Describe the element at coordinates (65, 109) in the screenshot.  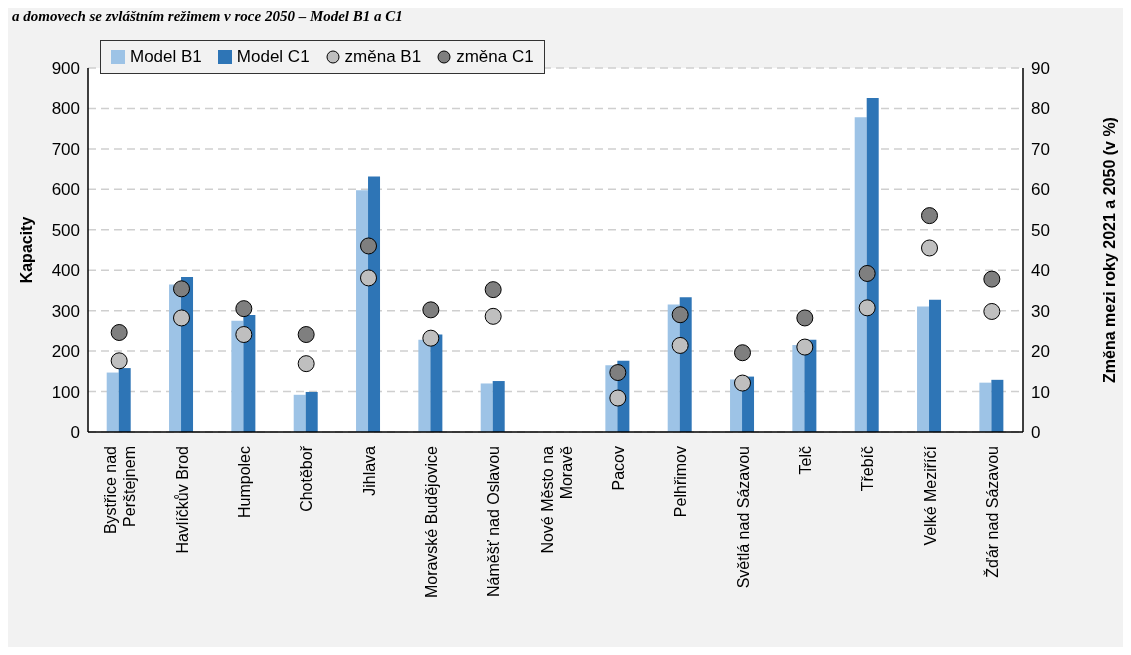
I see `y-tick-label: 800` at that location.